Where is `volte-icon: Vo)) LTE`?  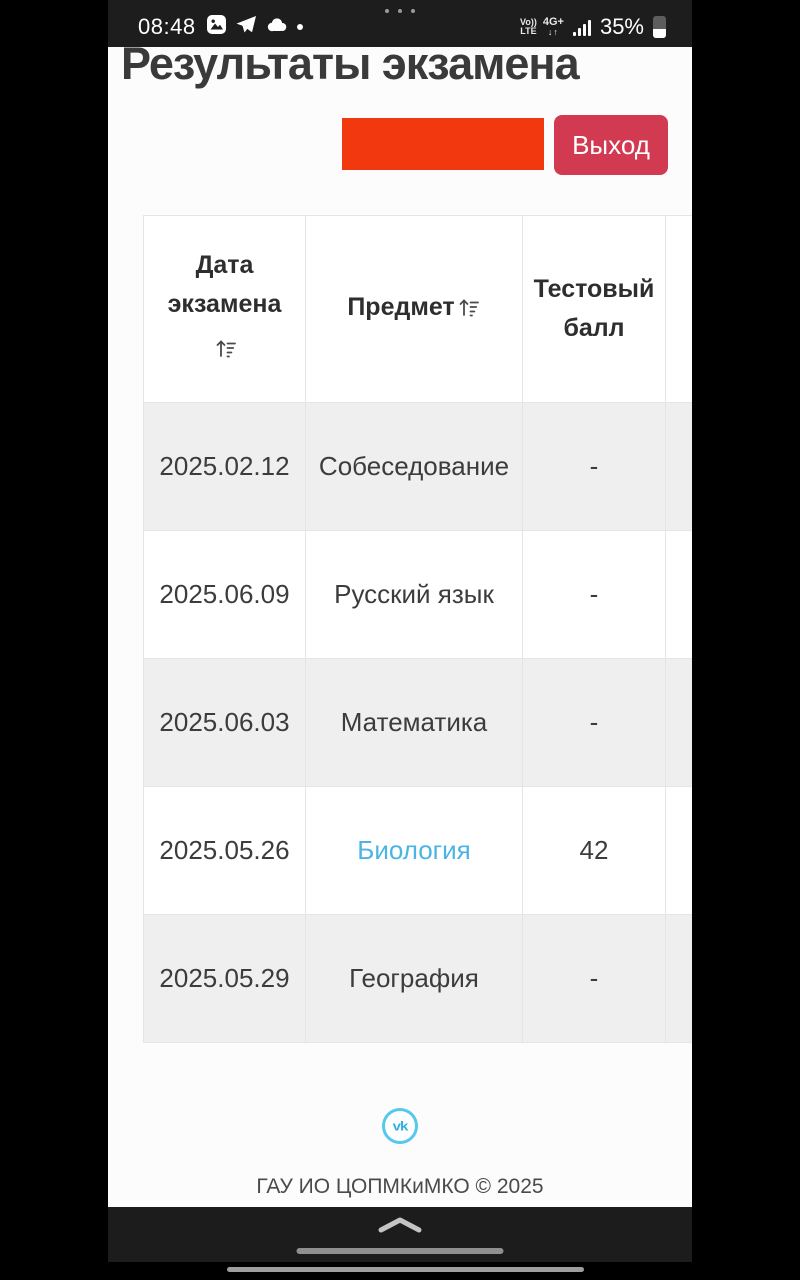 volte-icon: Vo)) LTE is located at coordinates (528, 26).